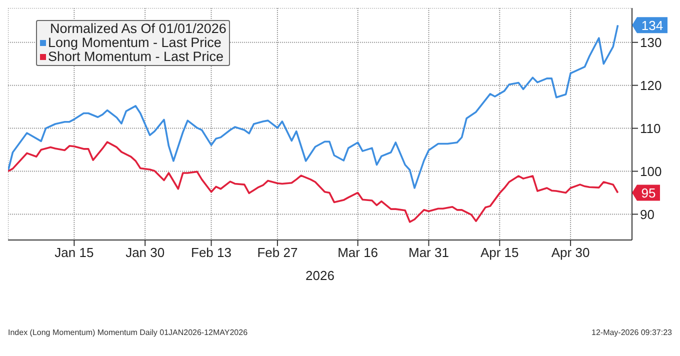 The height and width of the screenshot is (356, 680). I want to click on data-label: 95, so click(648, 193).